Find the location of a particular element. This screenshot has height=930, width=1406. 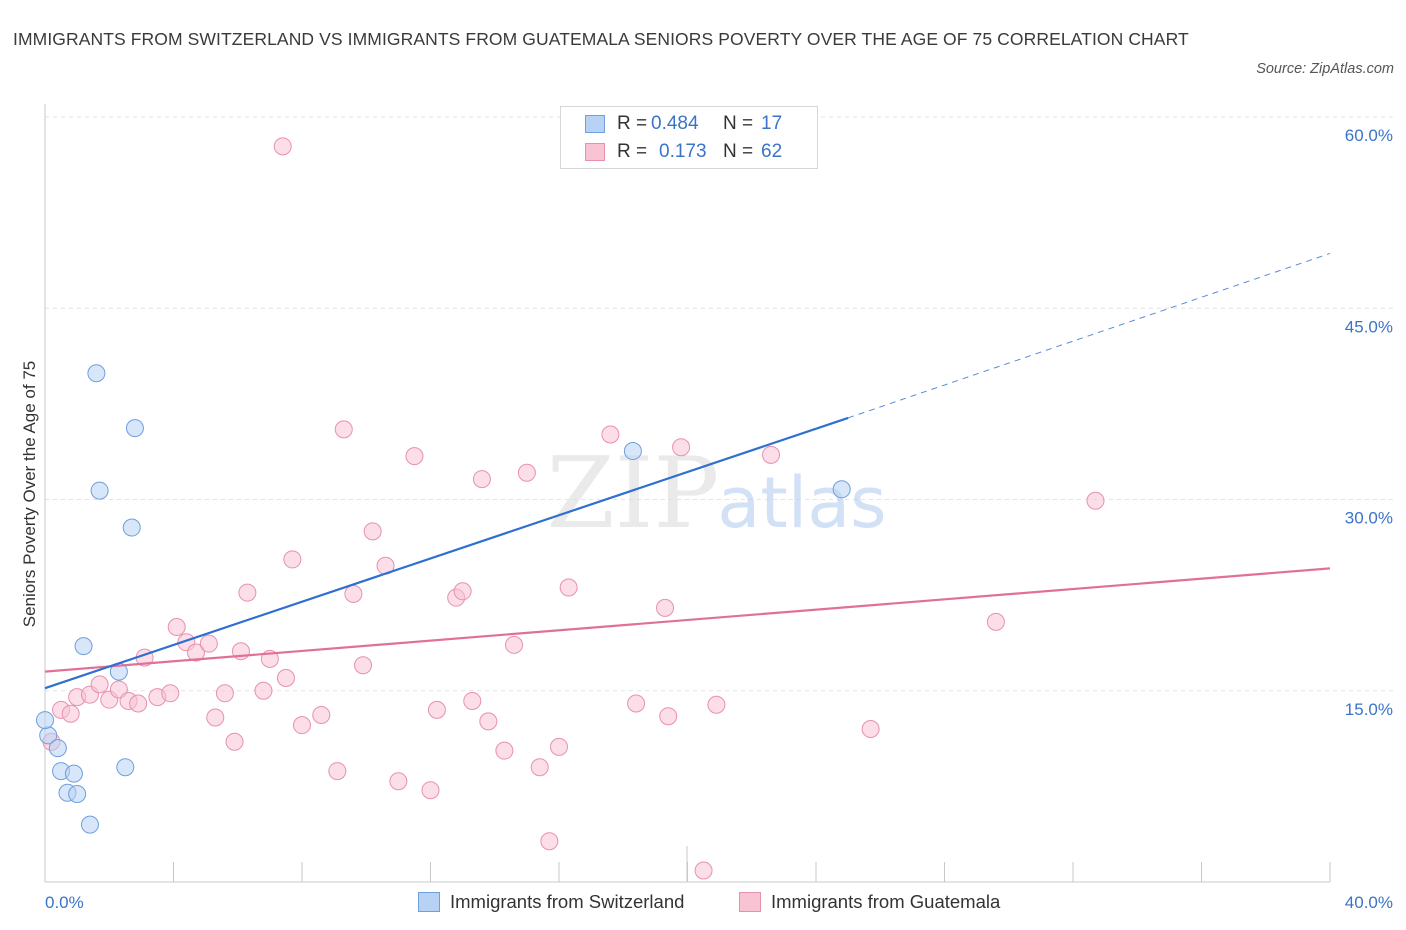

legend-r-value: 0.173 is located at coordinates (683, 151).